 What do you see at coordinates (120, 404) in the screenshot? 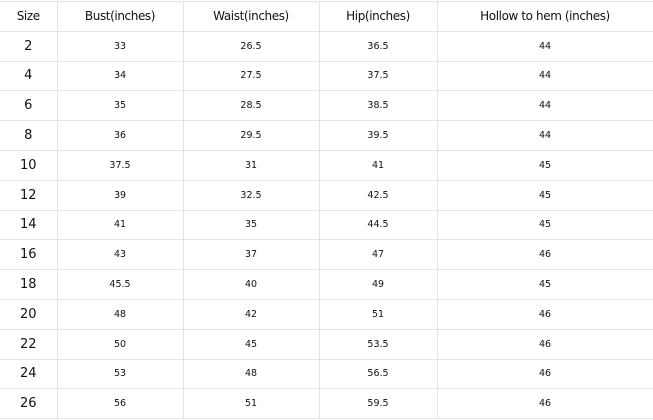
I see `cell-bust: 56` at bounding box center [120, 404].